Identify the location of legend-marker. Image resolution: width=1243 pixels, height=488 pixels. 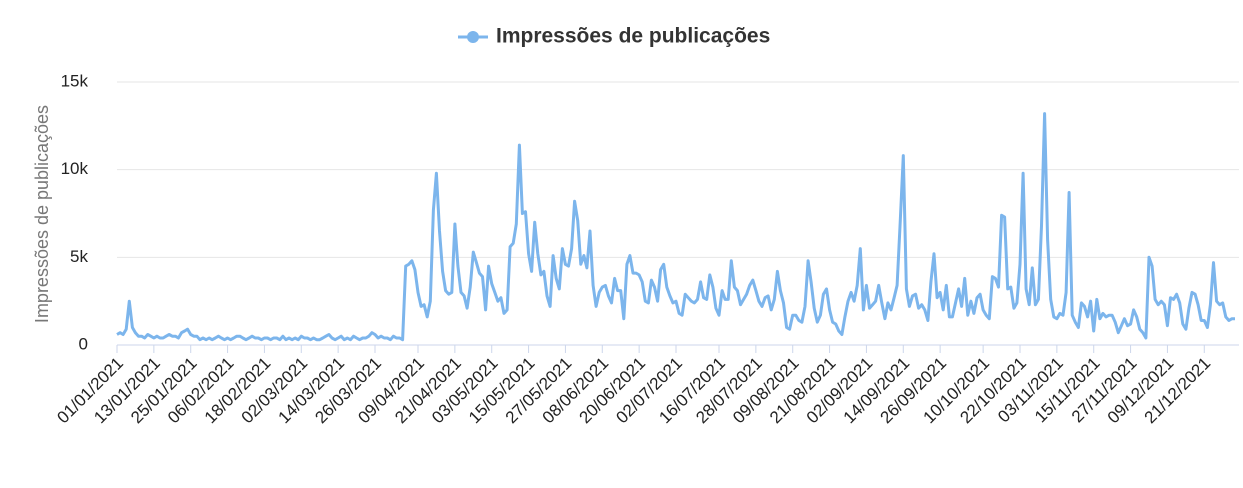
(473, 37).